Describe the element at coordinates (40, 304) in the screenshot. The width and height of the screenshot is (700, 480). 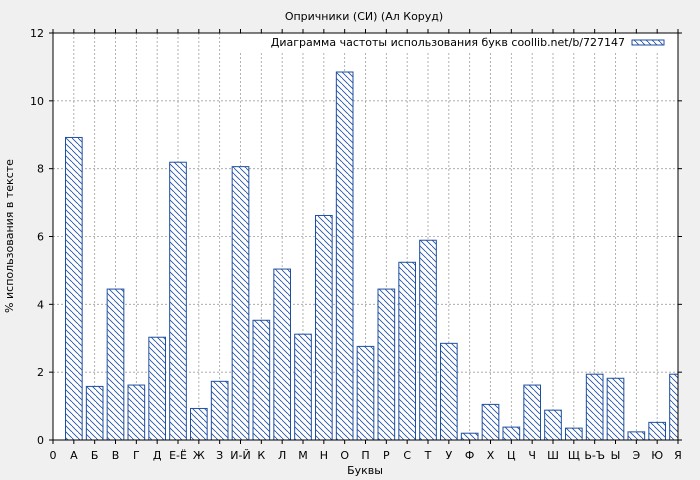
I see `y-tick-label: 4` at that location.